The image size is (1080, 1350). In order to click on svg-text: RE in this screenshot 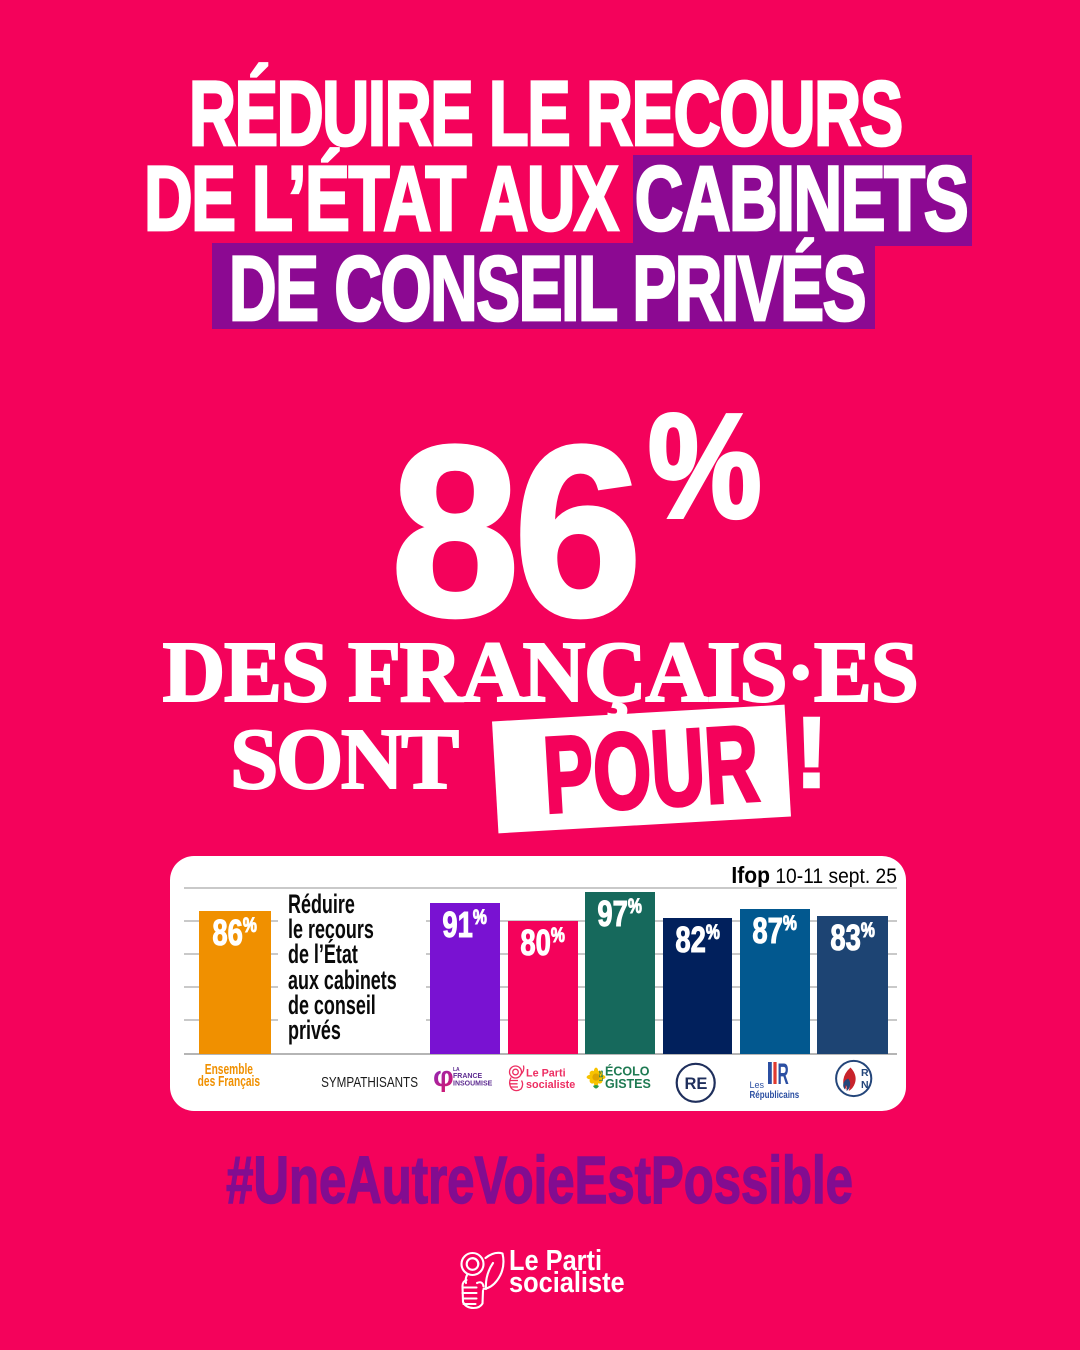, I will do `click(696, 1084)`.